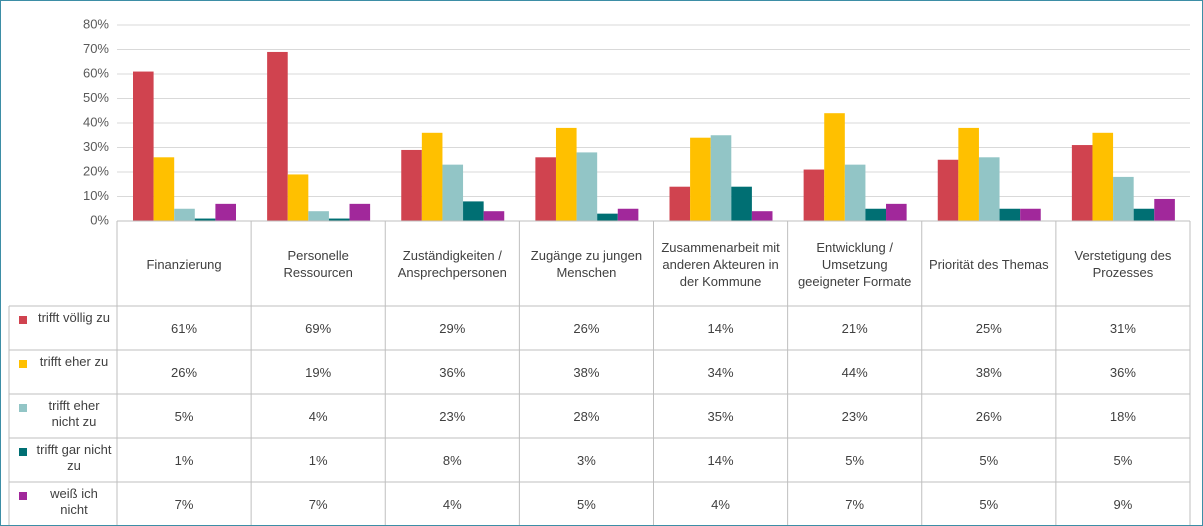 The image size is (1203, 526). Describe the element at coordinates (854, 328) in the screenshot. I see `value-label: 21%` at that location.